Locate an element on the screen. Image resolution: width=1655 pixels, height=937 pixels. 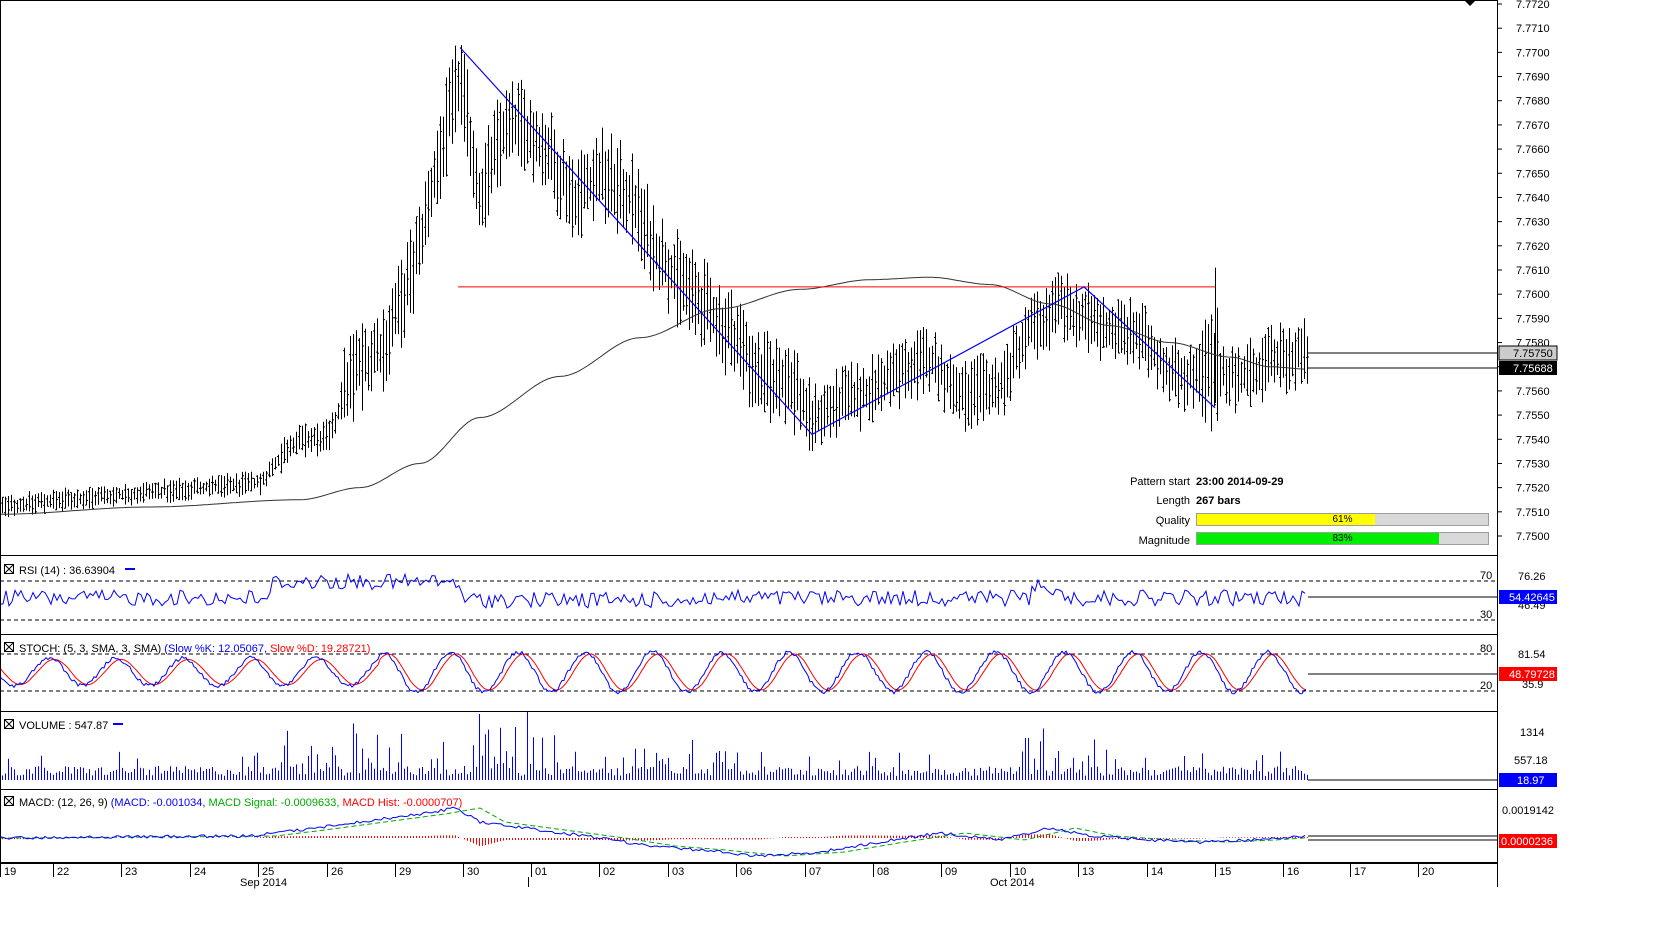
day-tick-label: 01 is located at coordinates (541, 872).